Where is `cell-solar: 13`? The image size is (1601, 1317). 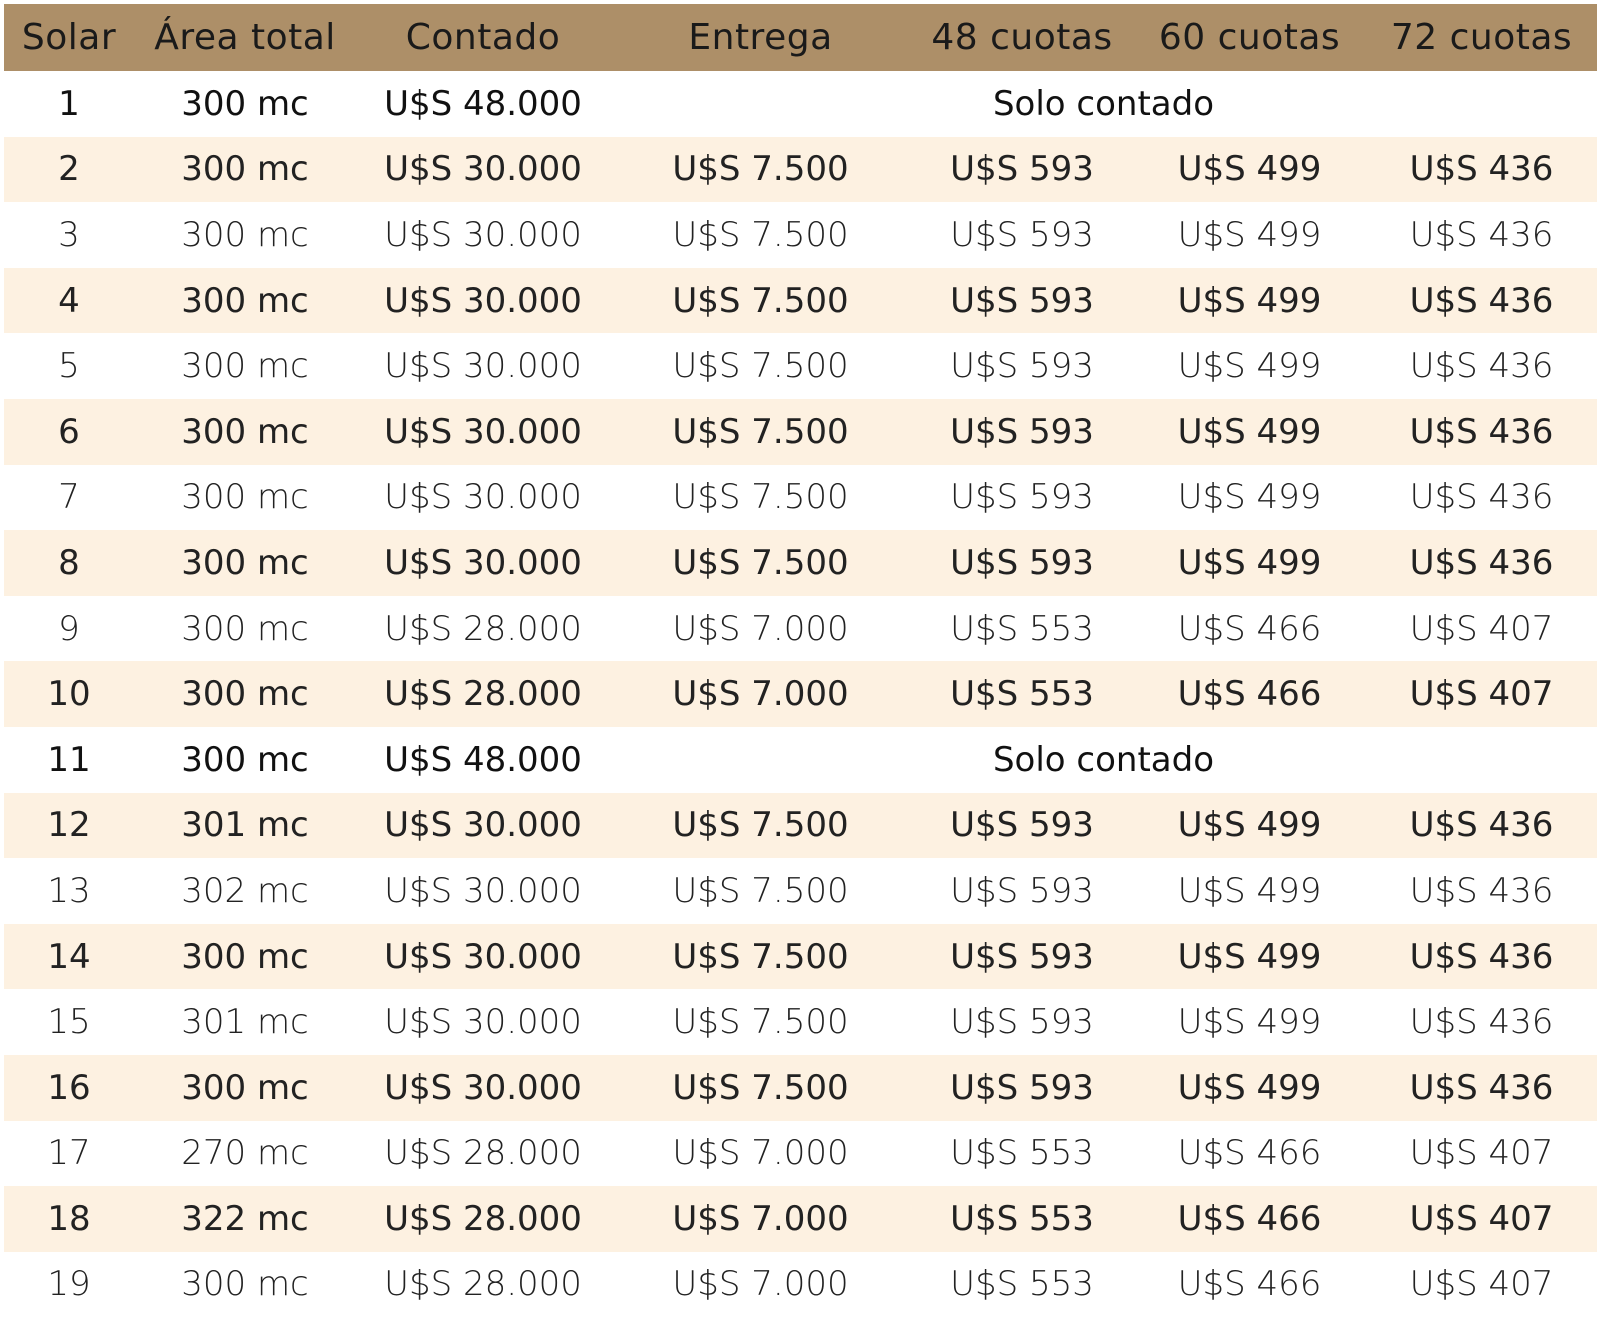
cell-solar: 13 is located at coordinates (69, 890).